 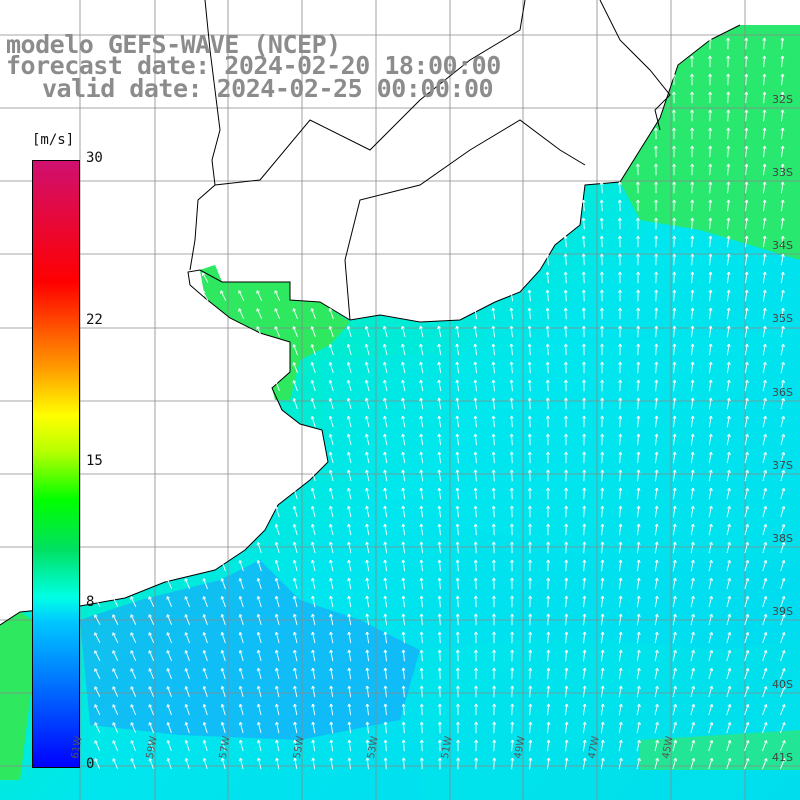 I want to click on colorbar, so click(x=56, y=464).